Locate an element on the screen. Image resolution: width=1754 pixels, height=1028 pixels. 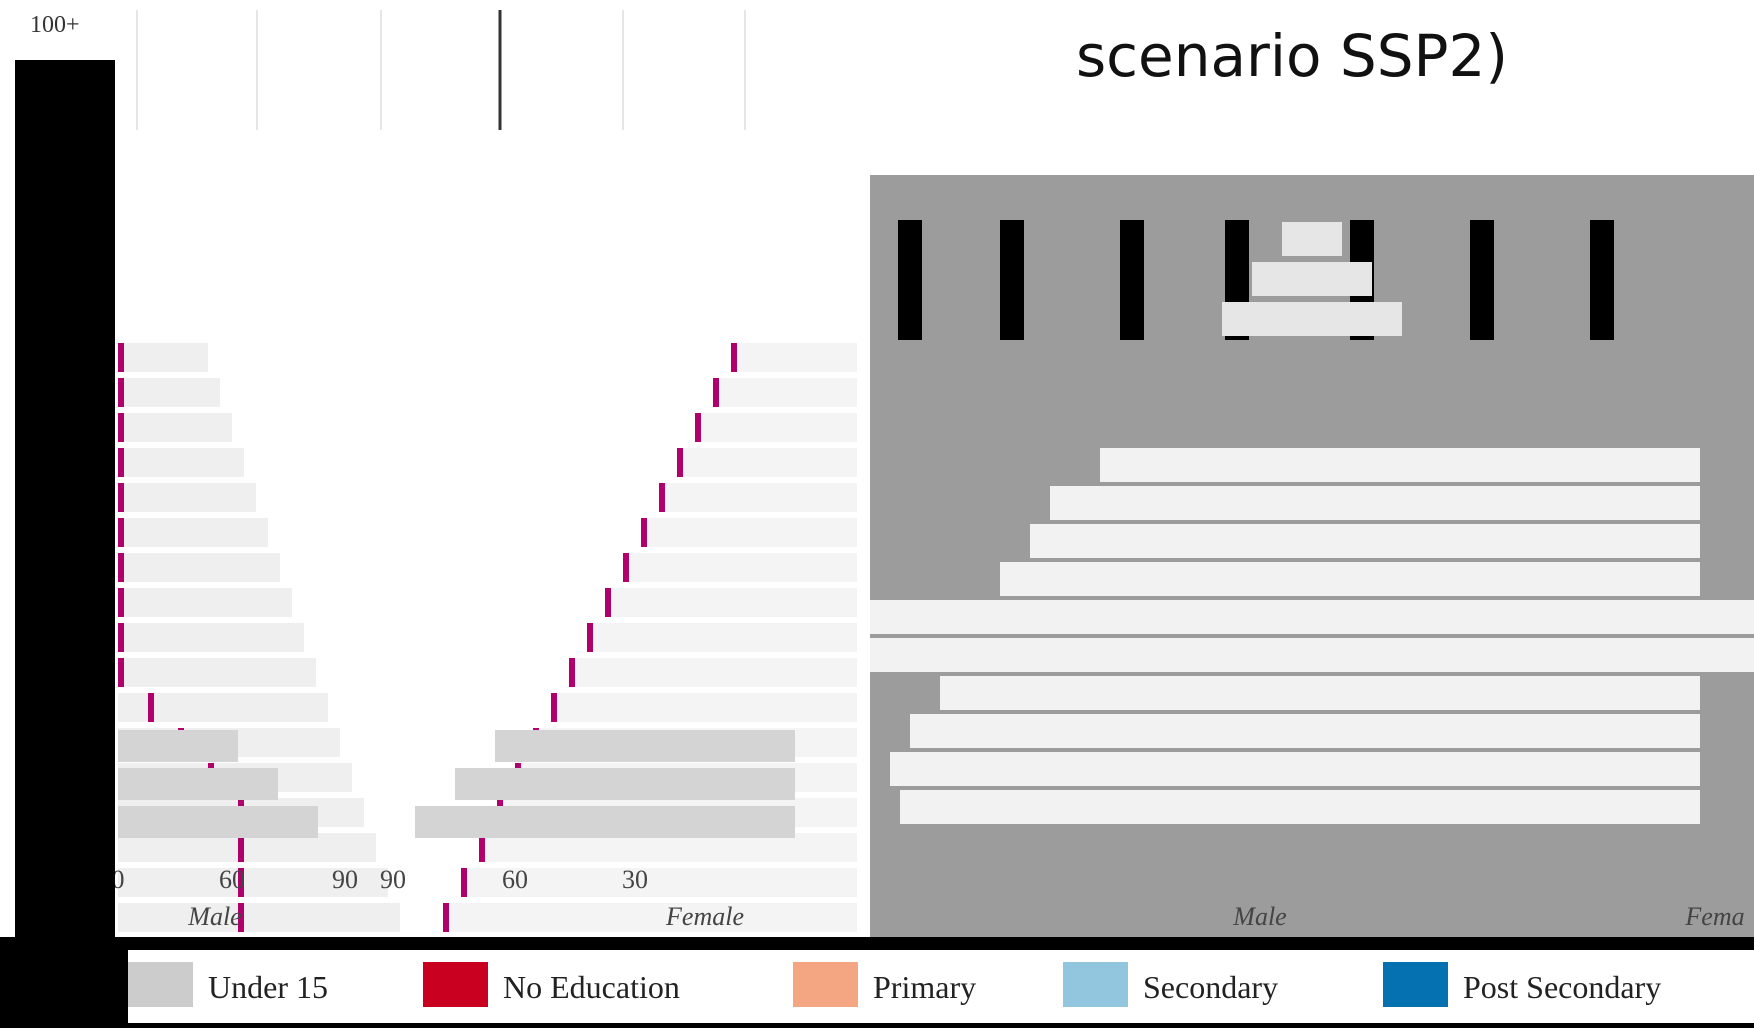
x-tick-female-30: 30 is located at coordinates (635, 879).